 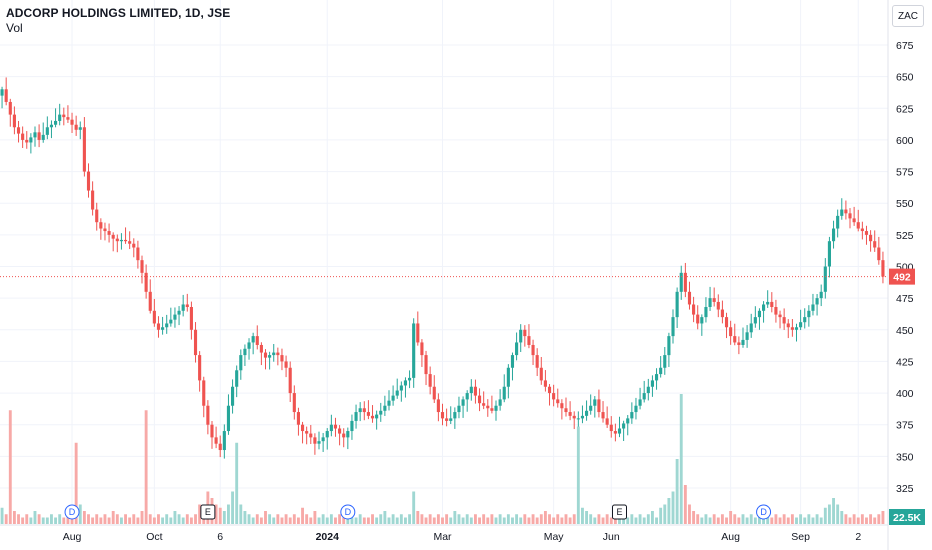 I want to click on volume-label: Vol, so click(x=14, y=28).